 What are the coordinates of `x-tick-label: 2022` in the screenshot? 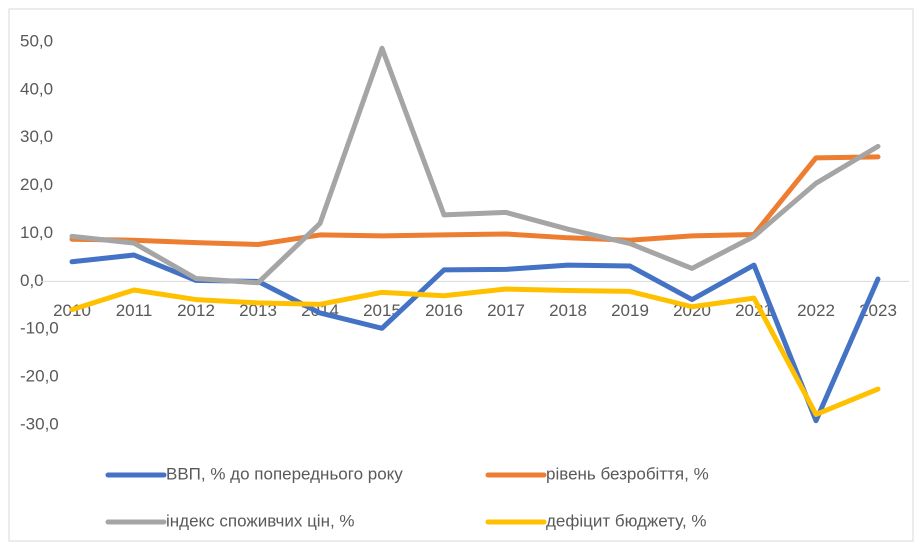 It's located at (816, 310).